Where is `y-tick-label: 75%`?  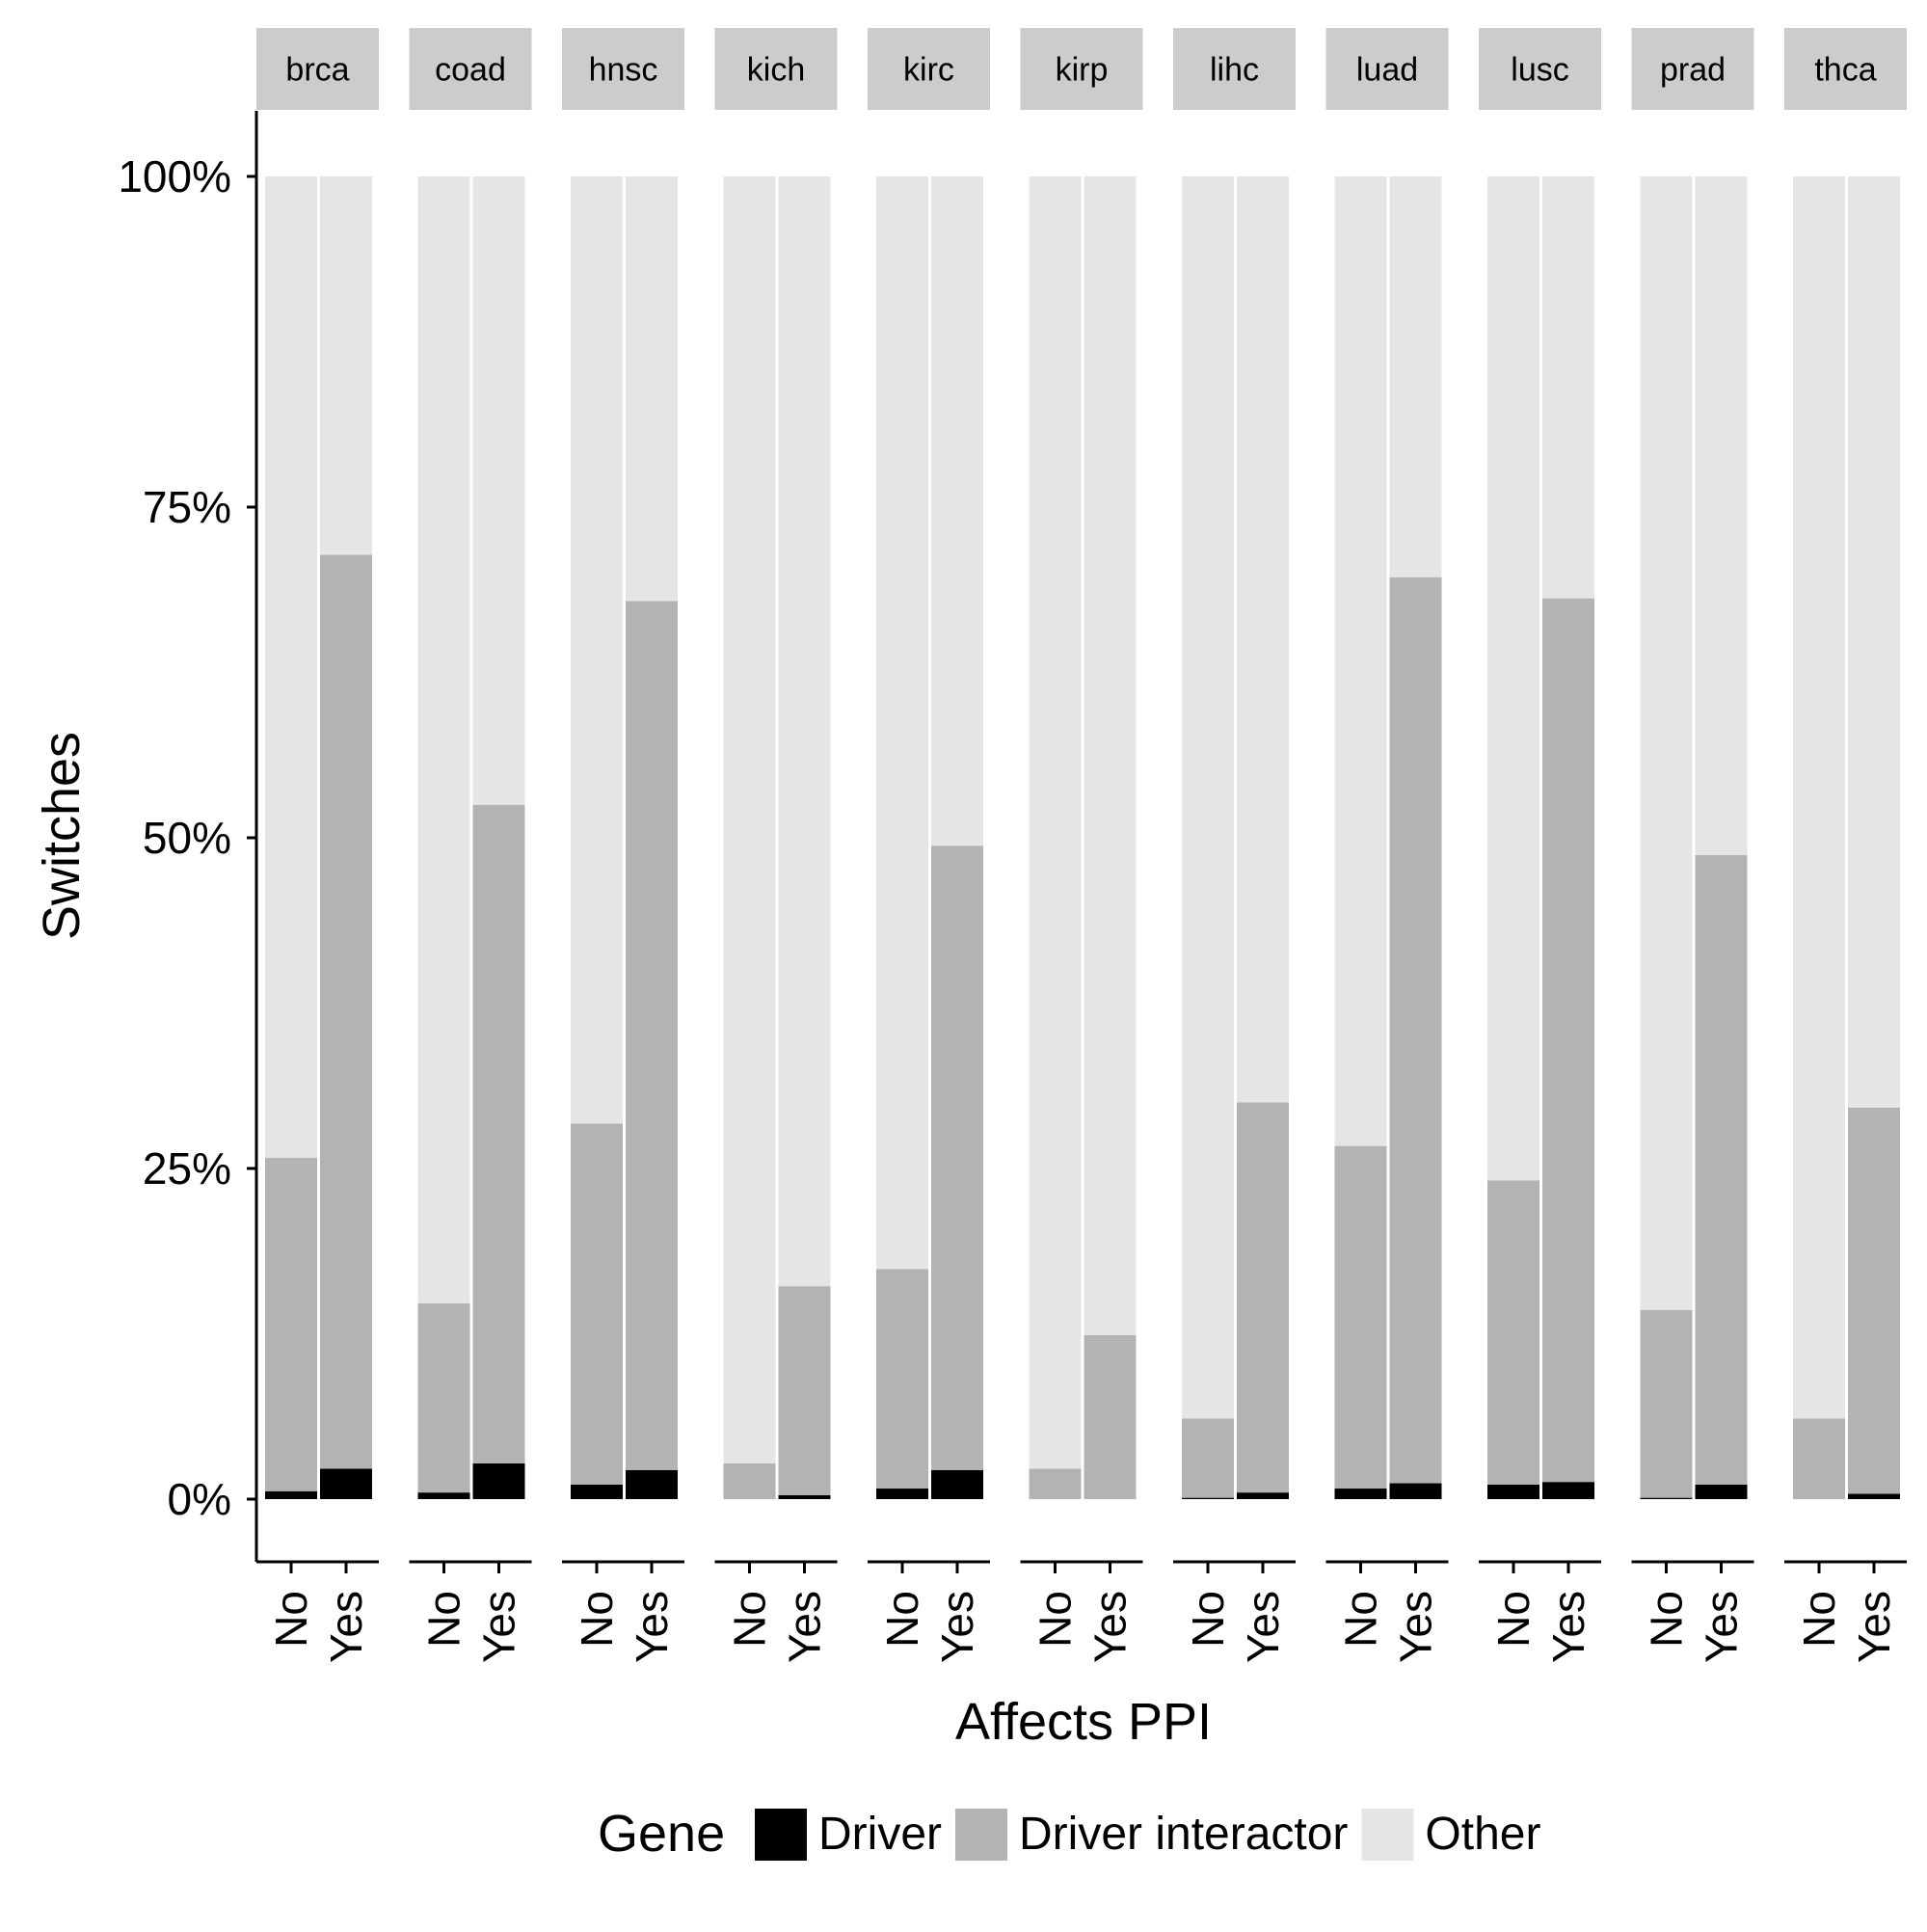 y-tick-label: 75% is located at coordinates (187, 507).